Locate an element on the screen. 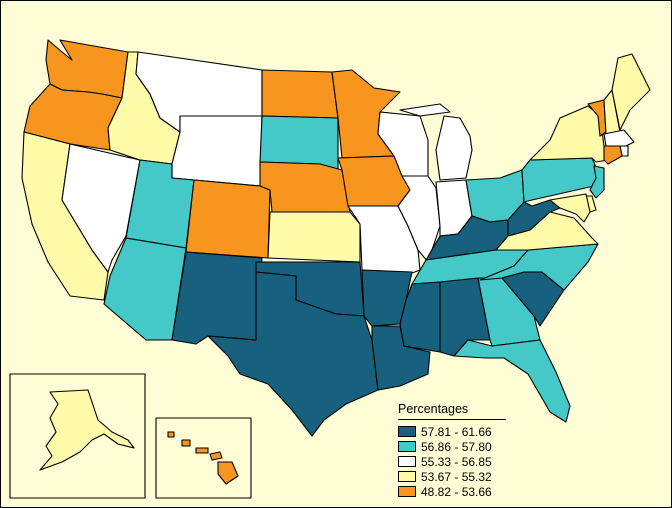 The height and width of the screenshot is (508, 672). state-alaska is located at coordinates (87, 430).